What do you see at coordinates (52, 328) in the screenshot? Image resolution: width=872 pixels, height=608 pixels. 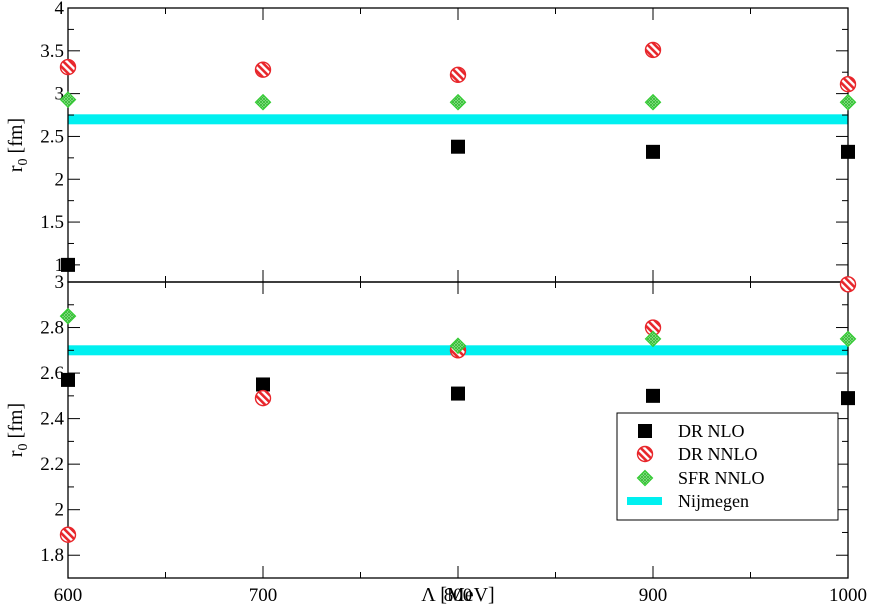 I see `y-tick-label: 2.8` at bounding box center [52, 328].